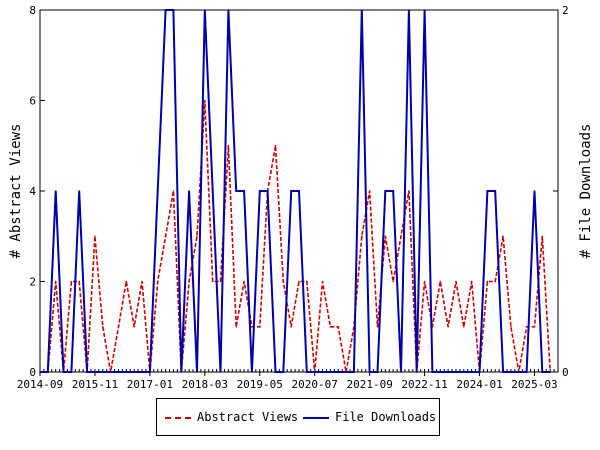 The width and height of the screenshot is (600, 450). Describe the element at coordinates (205, 384) in the screenshot. I see `x-tick-label: 2018-03` at that location.